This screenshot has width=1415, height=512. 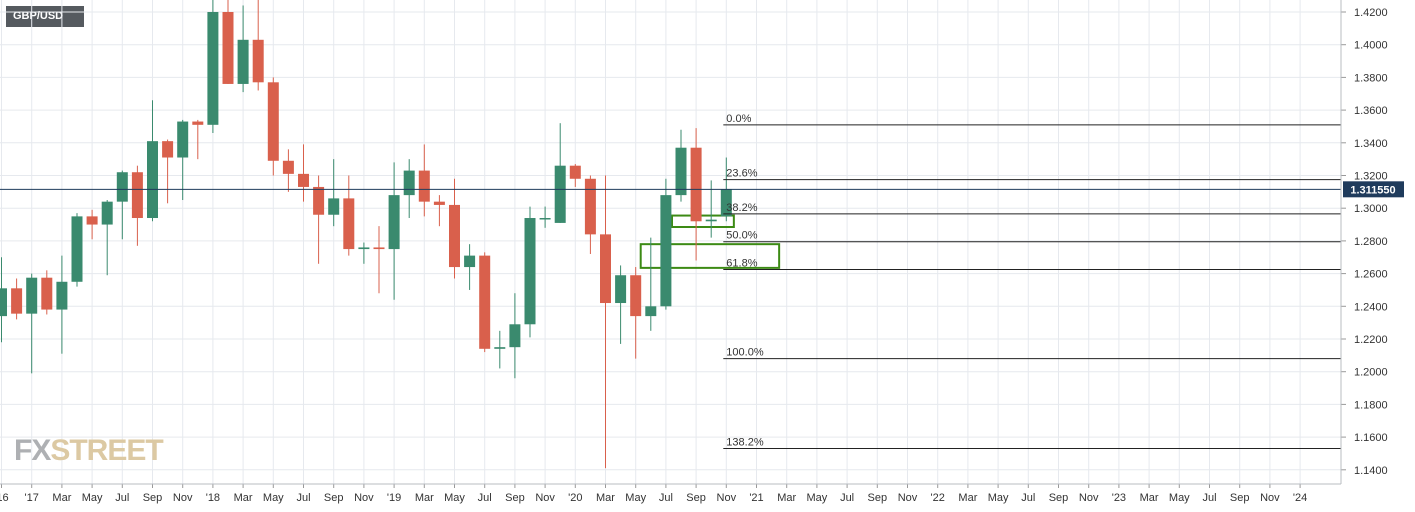 What do you see at coordinates (1371, 111) in the screenshot?
I see `y-tick-label: 1.3600` at bounding box center [1371, 111].